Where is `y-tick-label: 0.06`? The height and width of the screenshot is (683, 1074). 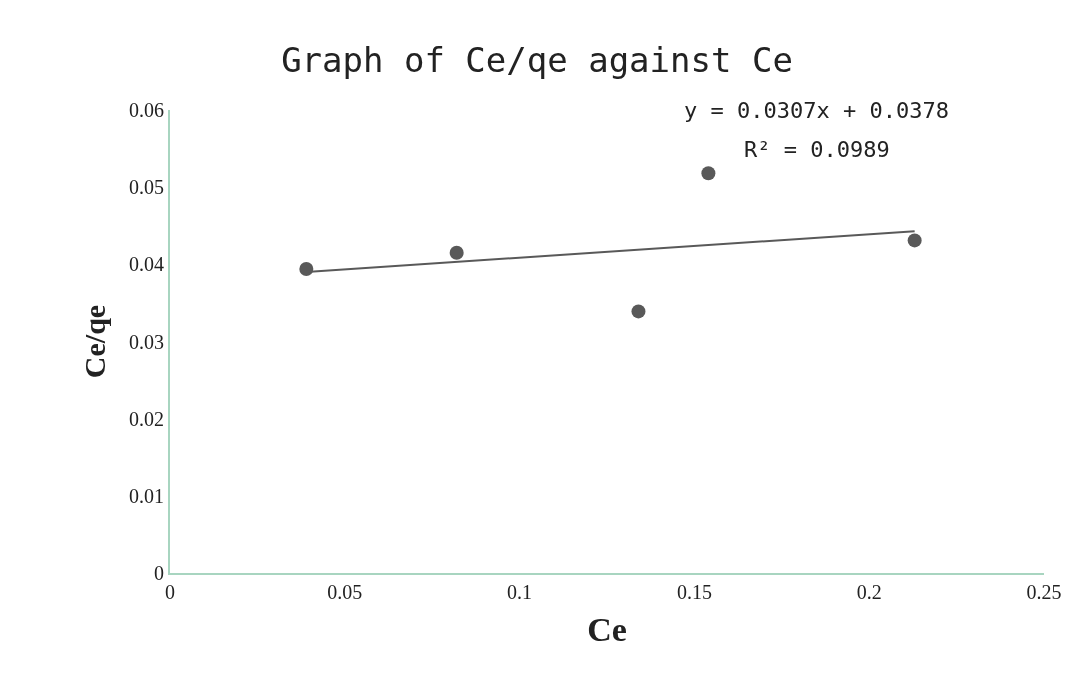
y-tick-label: 0.06 is located at coordinates (146, 110).